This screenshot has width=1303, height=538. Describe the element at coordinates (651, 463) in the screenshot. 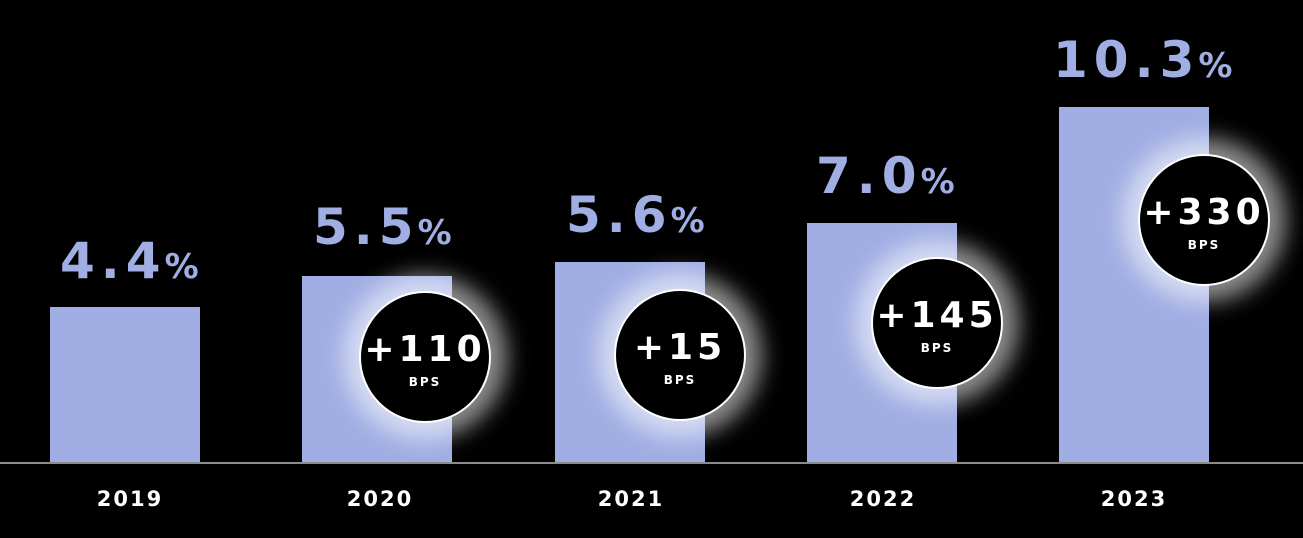

I see `x-axis-line` at that location.